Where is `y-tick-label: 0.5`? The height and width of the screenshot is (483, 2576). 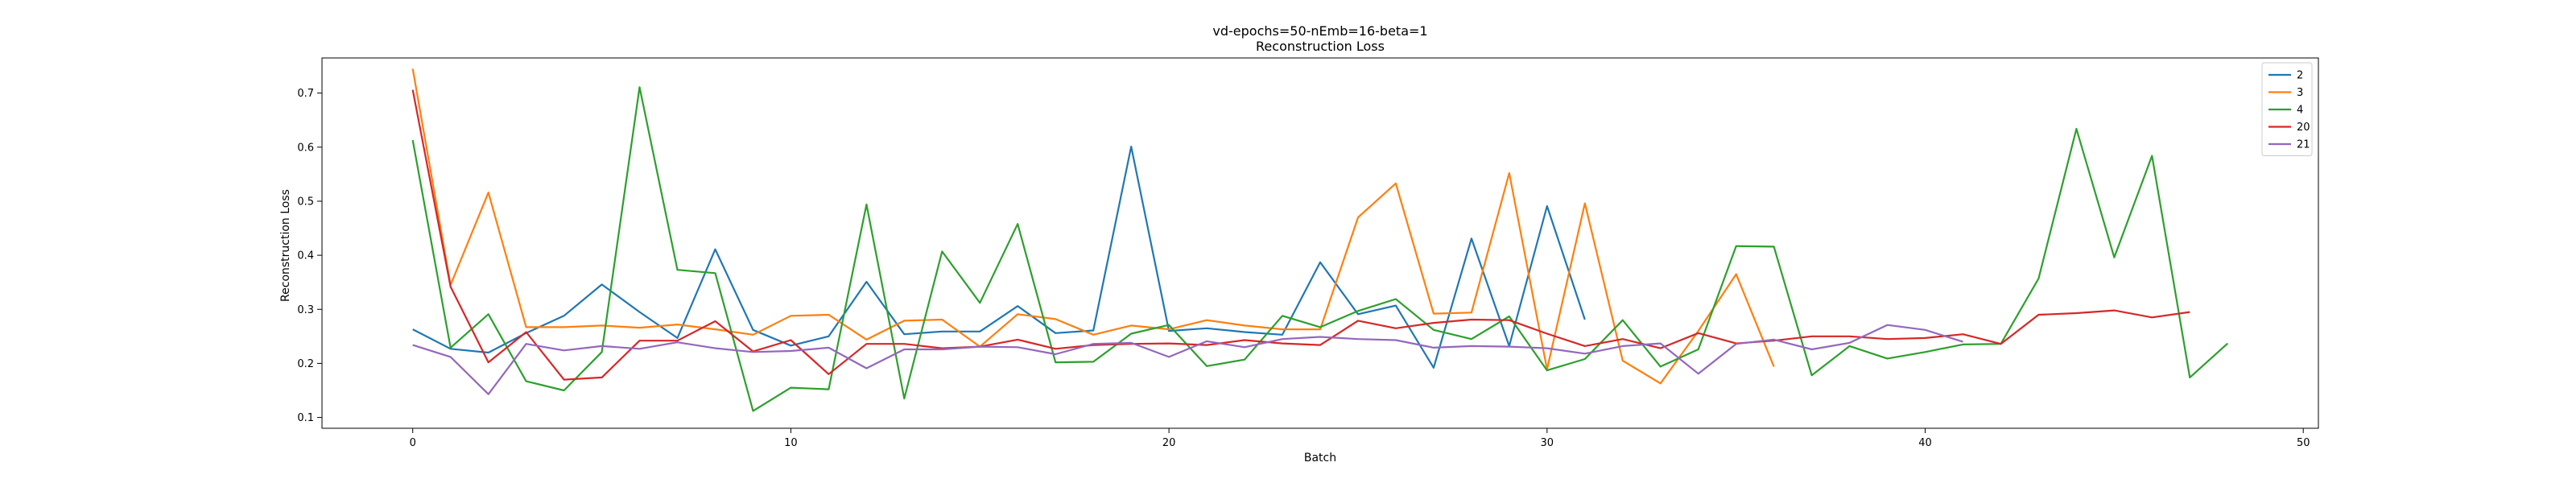 y-tick-label: 0.5 is located at coordinates (305, 202).